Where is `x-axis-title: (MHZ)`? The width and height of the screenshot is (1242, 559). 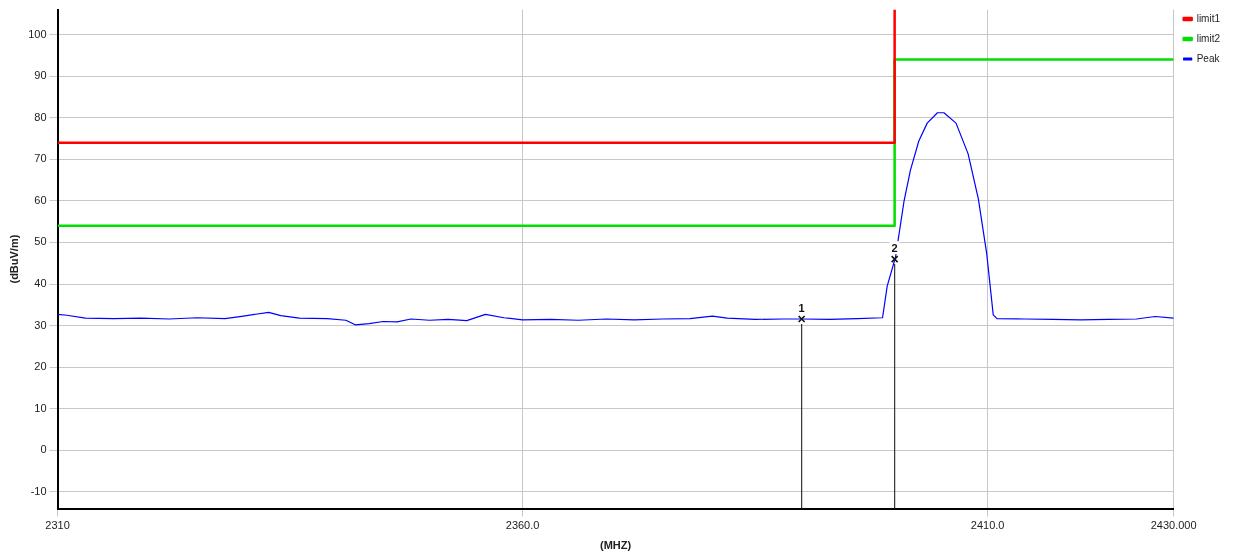
x-axis-title: (MHZ) is located at coordinates (616, 545).